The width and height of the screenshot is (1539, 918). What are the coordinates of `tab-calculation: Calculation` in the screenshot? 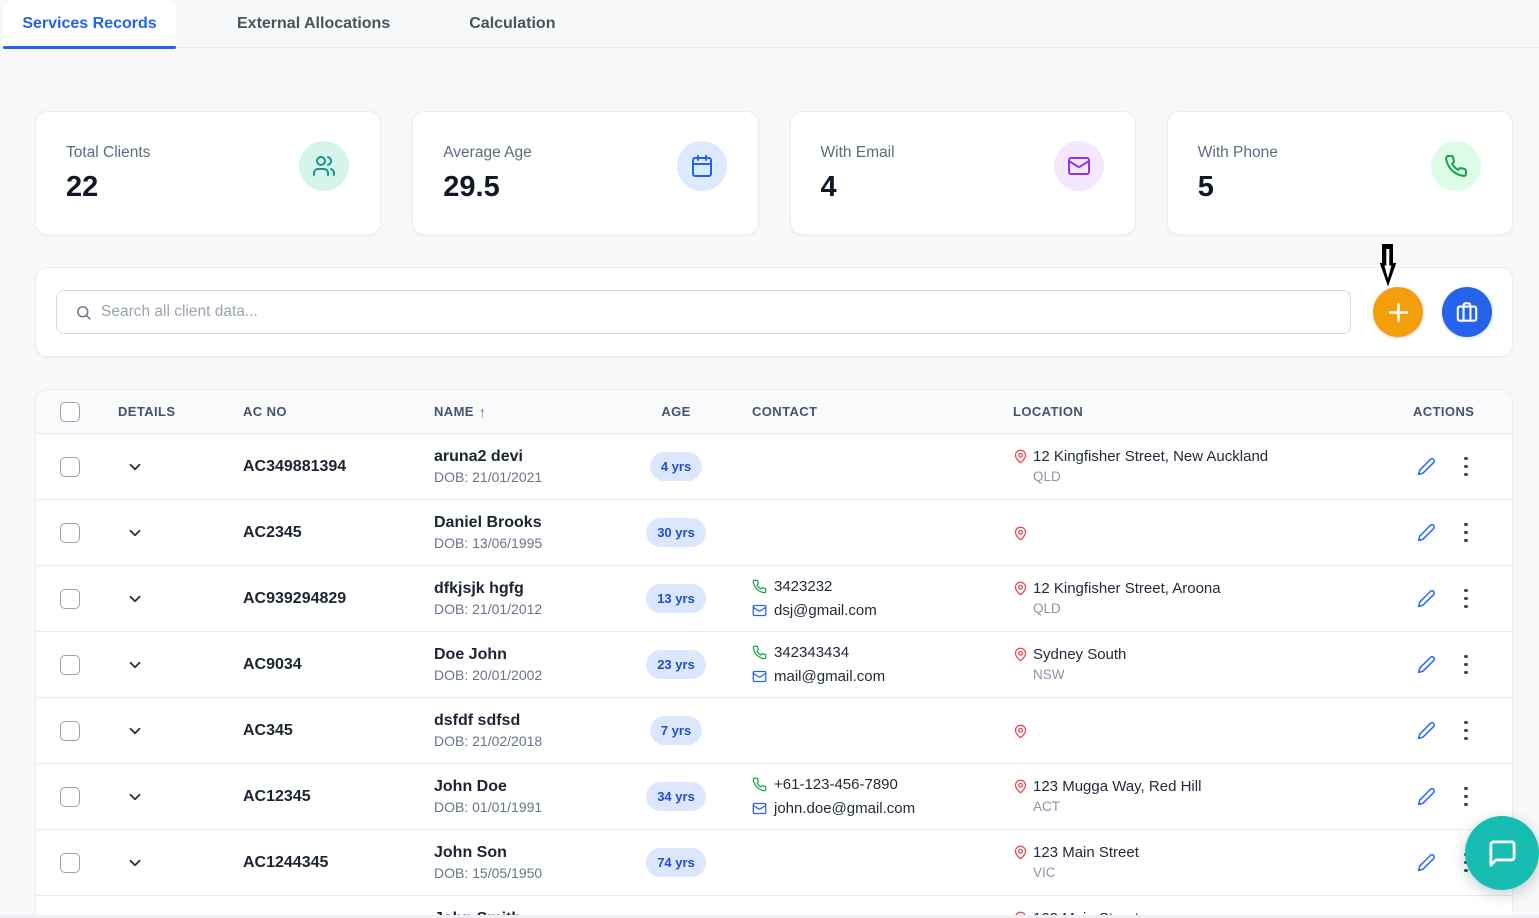 It's located at (512, 23).